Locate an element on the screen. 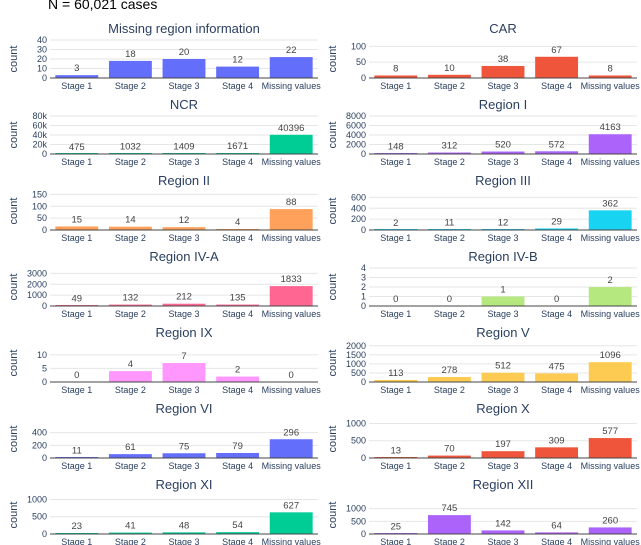 The width and height of the screenshot is (641, 545). data-label: 1671 is located at coordinates (237, 146).